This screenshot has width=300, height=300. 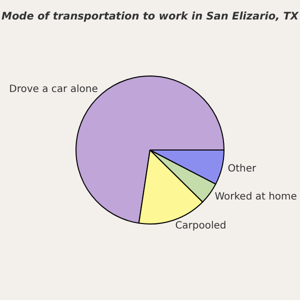 What do you see at coordinates (151, 16) in the screenshot?
I see `chart-title: Mode of transportation to work in San Elizario, TX` at bounding box center [151, 16].